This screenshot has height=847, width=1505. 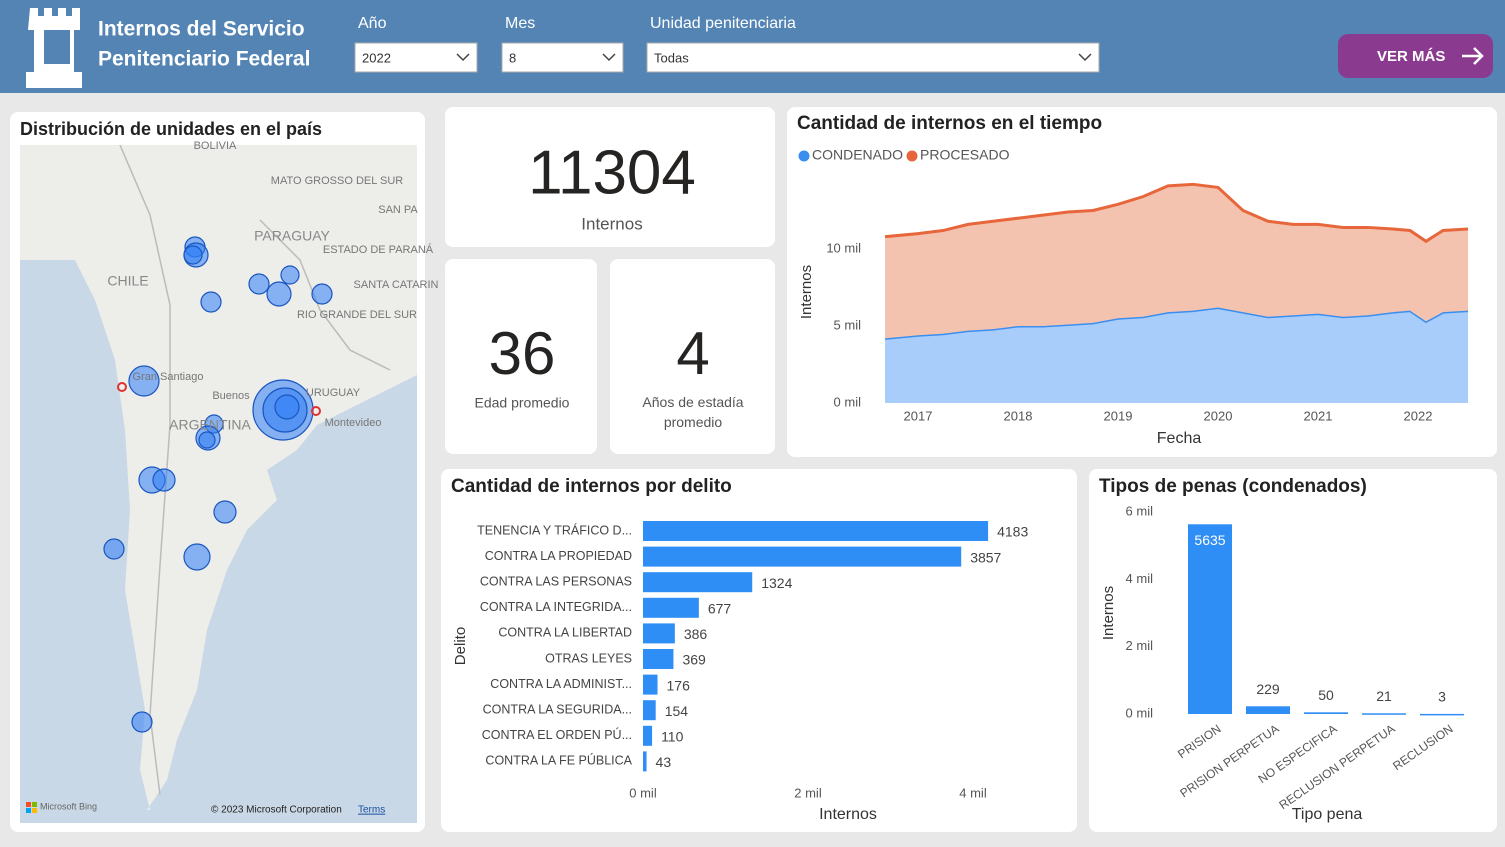 I want to click on data-label: 1324, so click(x=776, y=583).